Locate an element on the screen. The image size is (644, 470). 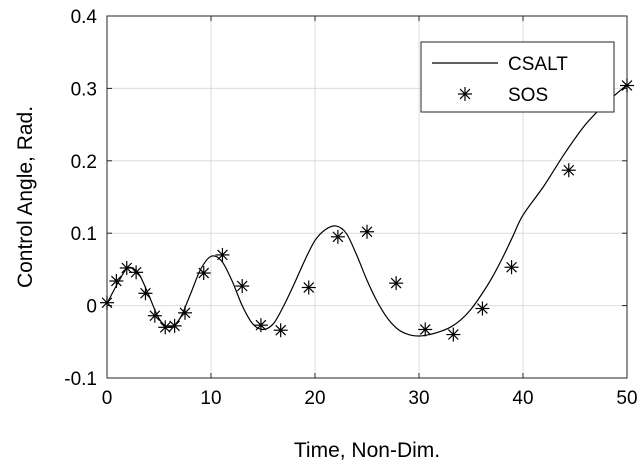
legend-sos-asterisk is located at coordinates (465, 94).